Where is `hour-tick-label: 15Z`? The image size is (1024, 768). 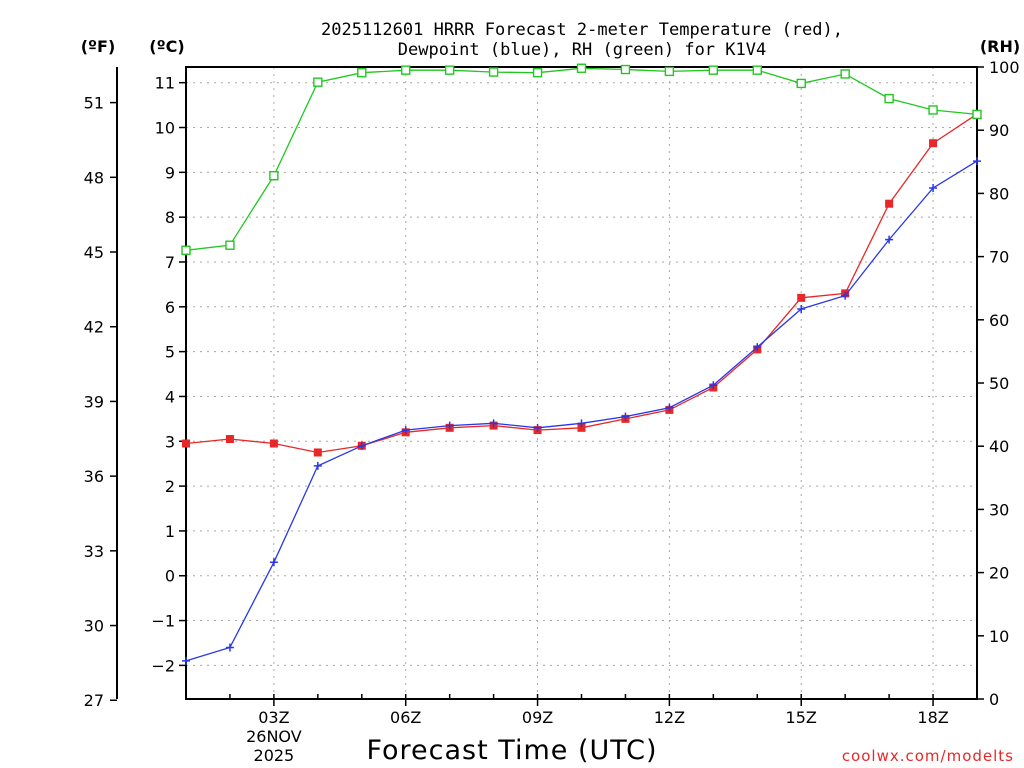 hour-tick-label: 15Z is located at coordinates (801, 717).